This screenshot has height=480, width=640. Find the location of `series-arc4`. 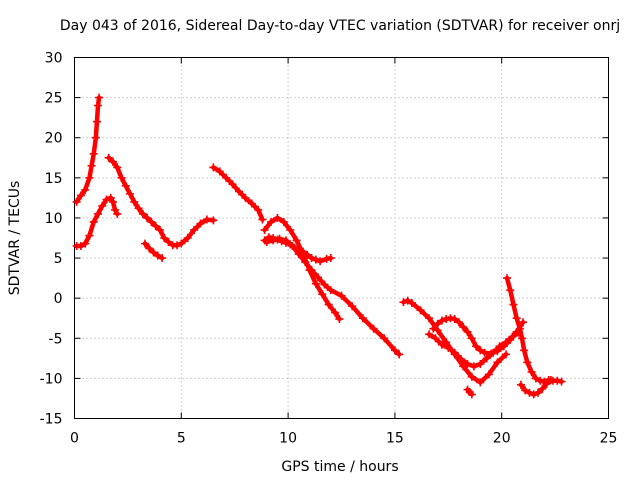

series-arc4 is located at coordinates (153, 251).